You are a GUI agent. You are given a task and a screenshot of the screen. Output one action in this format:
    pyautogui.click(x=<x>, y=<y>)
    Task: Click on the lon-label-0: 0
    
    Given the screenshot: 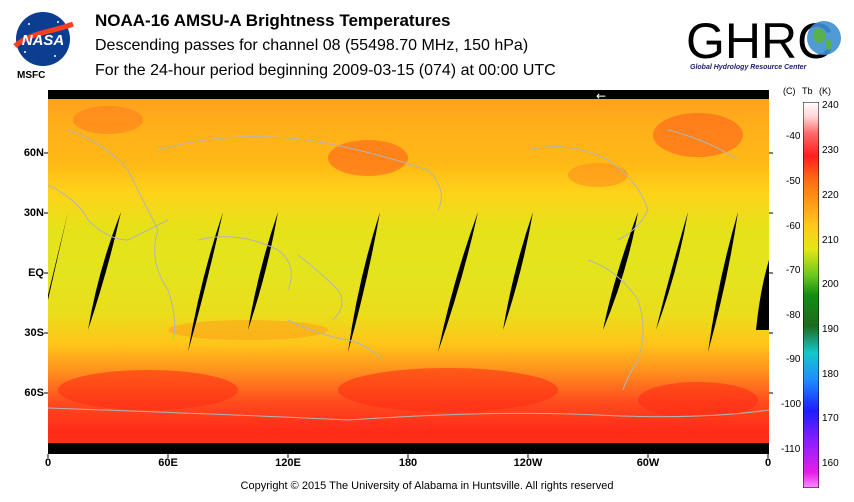 What is the action you would take?
    pyautogui.click(x=48, y=463)
    